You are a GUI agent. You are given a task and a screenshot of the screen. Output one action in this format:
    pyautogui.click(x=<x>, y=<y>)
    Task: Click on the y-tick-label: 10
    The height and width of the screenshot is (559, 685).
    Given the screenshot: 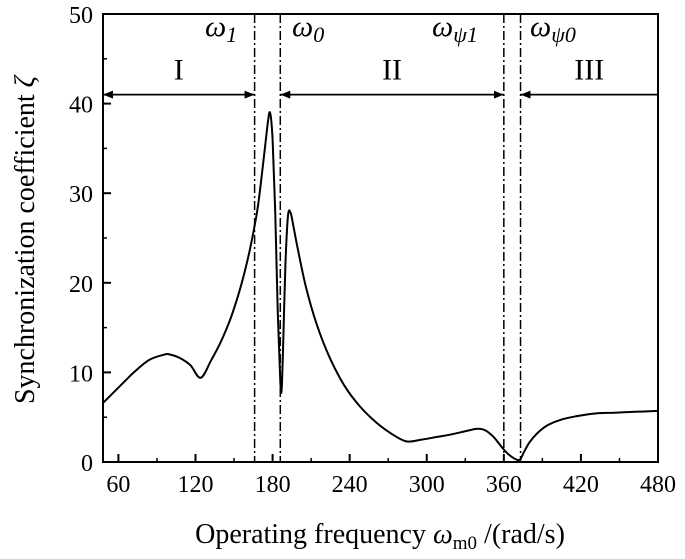 What is the action you would take?
    pyautogui.click(x=81, y=374)
    